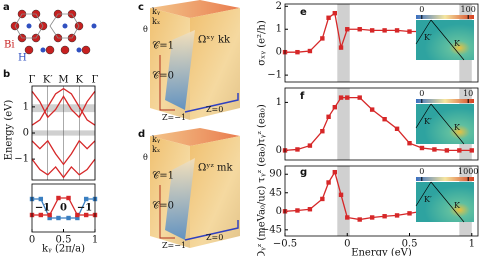  I want to click on panel-label: b, so click(6, 74).